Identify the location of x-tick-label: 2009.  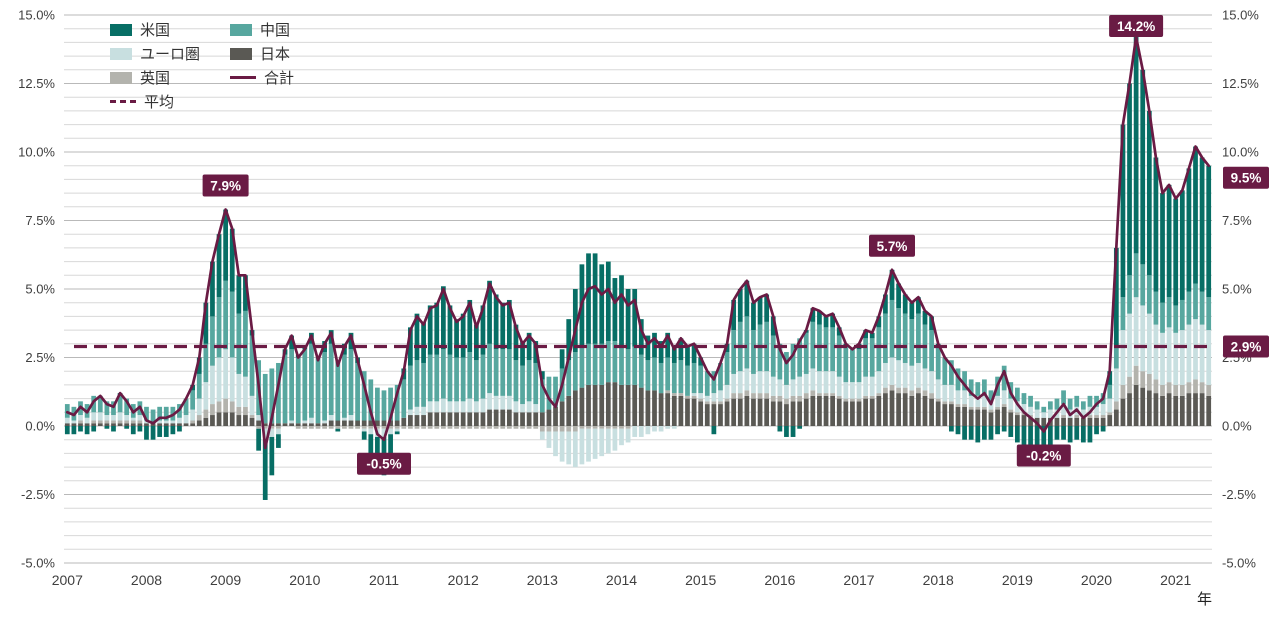
(225, 580).